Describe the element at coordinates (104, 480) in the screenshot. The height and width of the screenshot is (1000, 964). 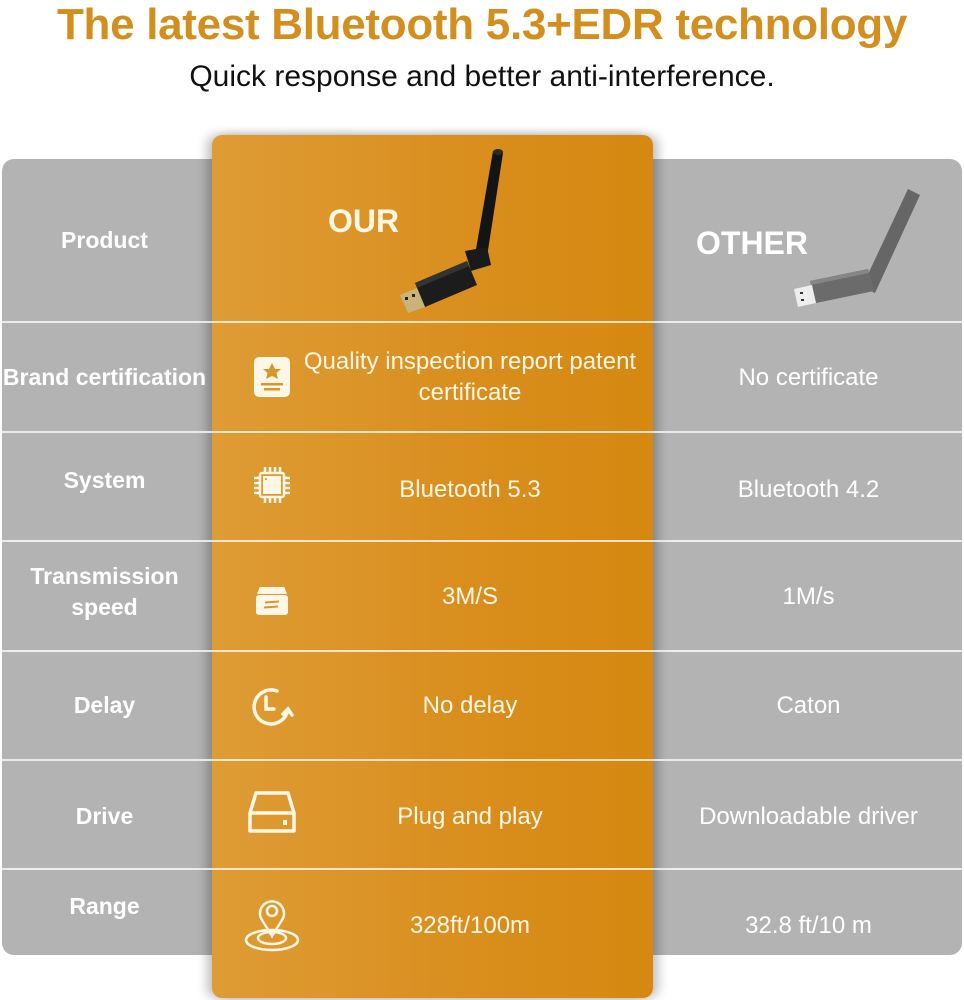
I see `row-label-system: System` at that location.